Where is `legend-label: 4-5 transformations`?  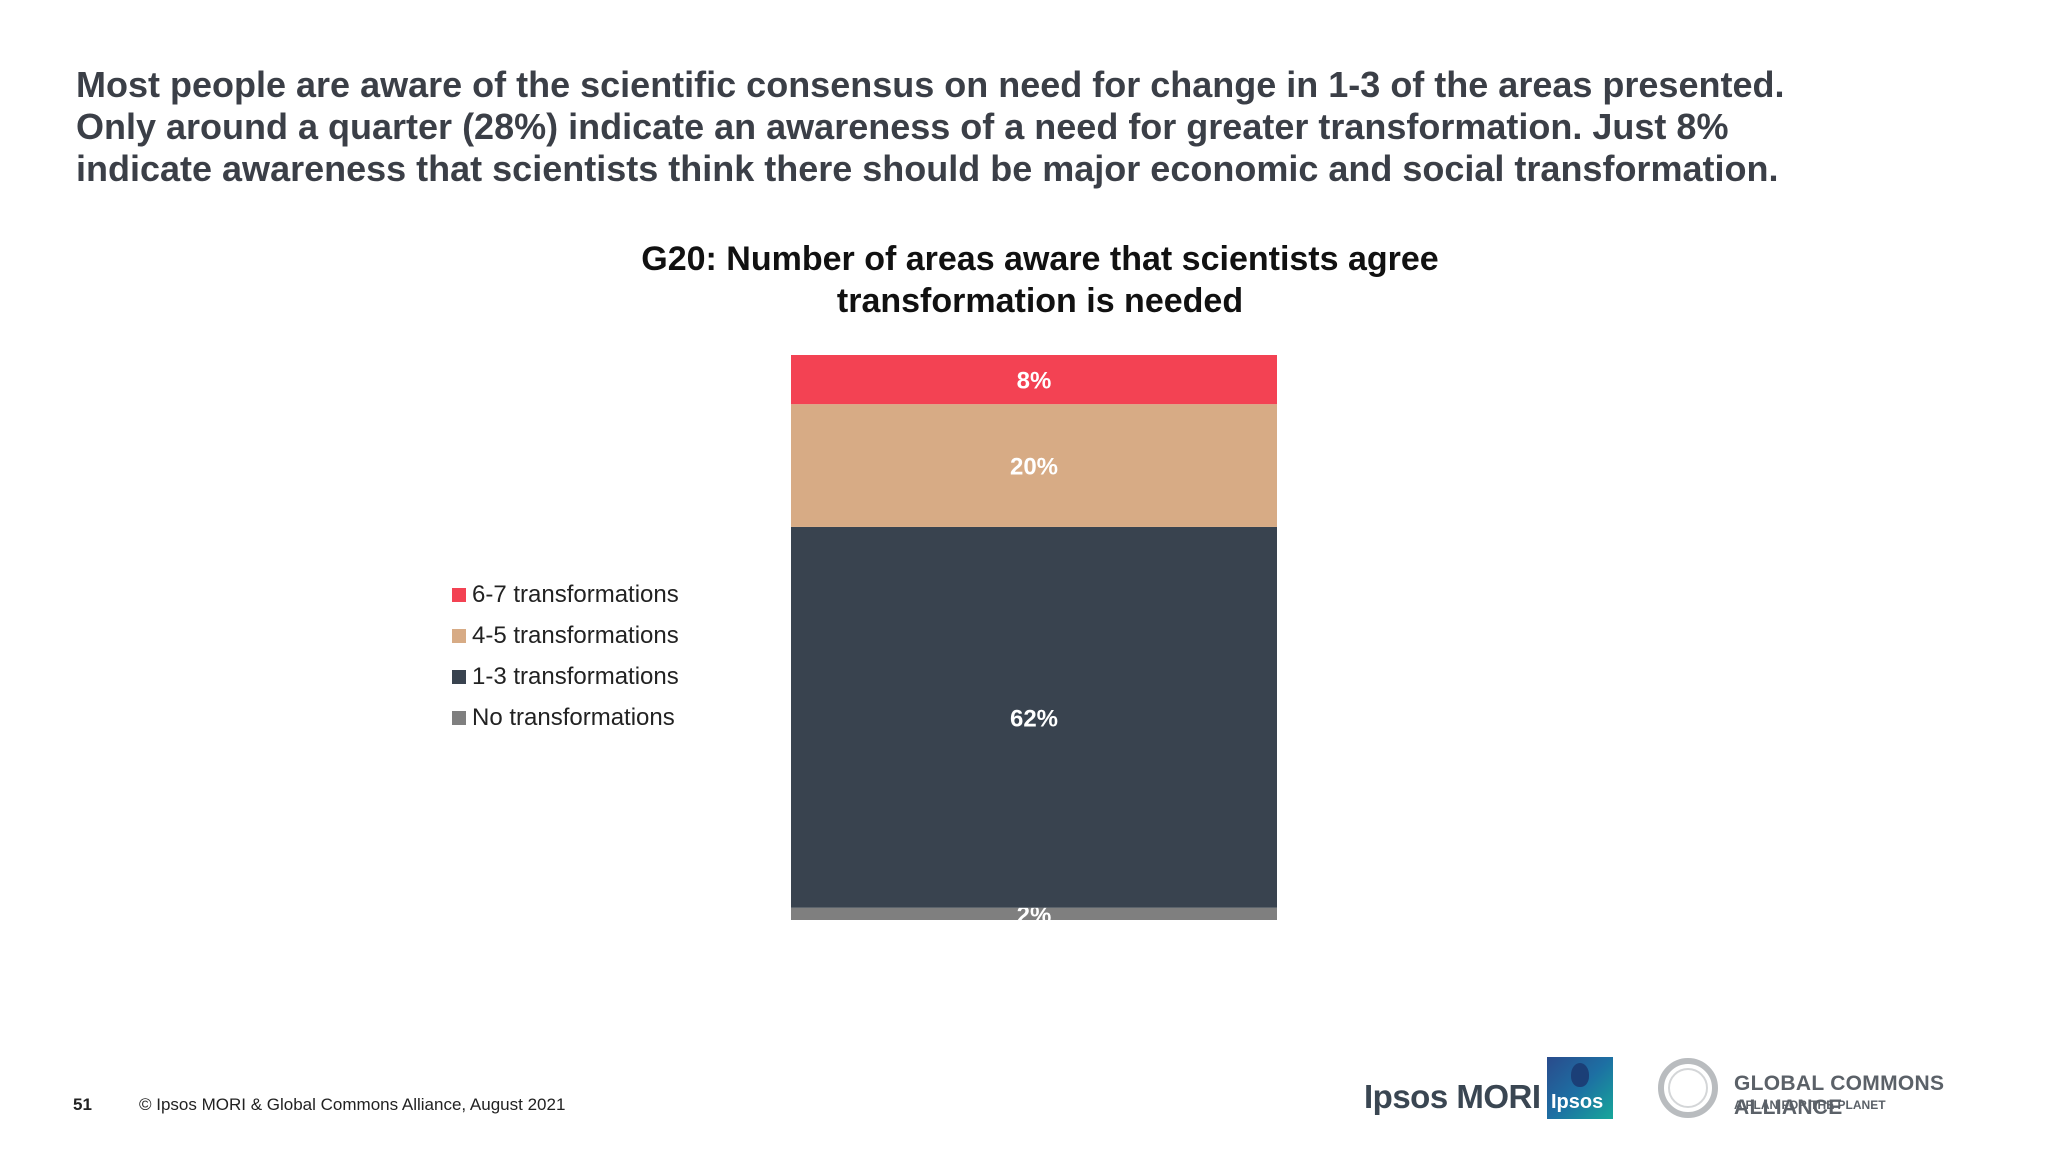
legend-label: 4-5 transformations is located at coordinates (575, 635).